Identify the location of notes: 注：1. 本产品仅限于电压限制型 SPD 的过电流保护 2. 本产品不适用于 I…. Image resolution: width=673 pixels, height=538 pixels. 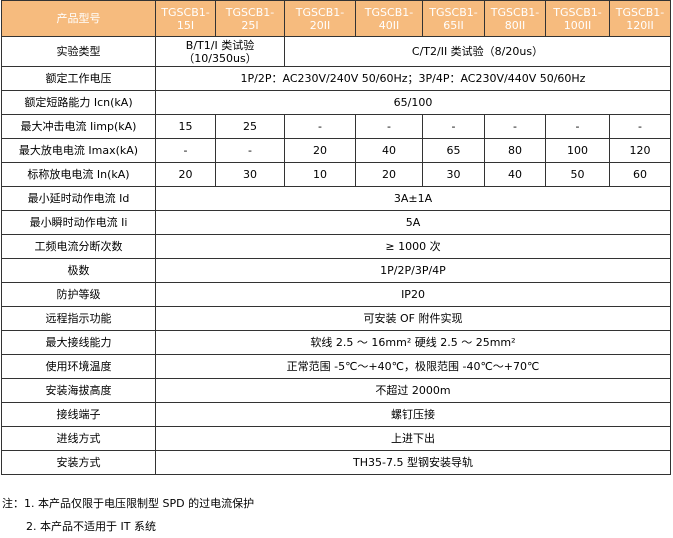
(128, 515).